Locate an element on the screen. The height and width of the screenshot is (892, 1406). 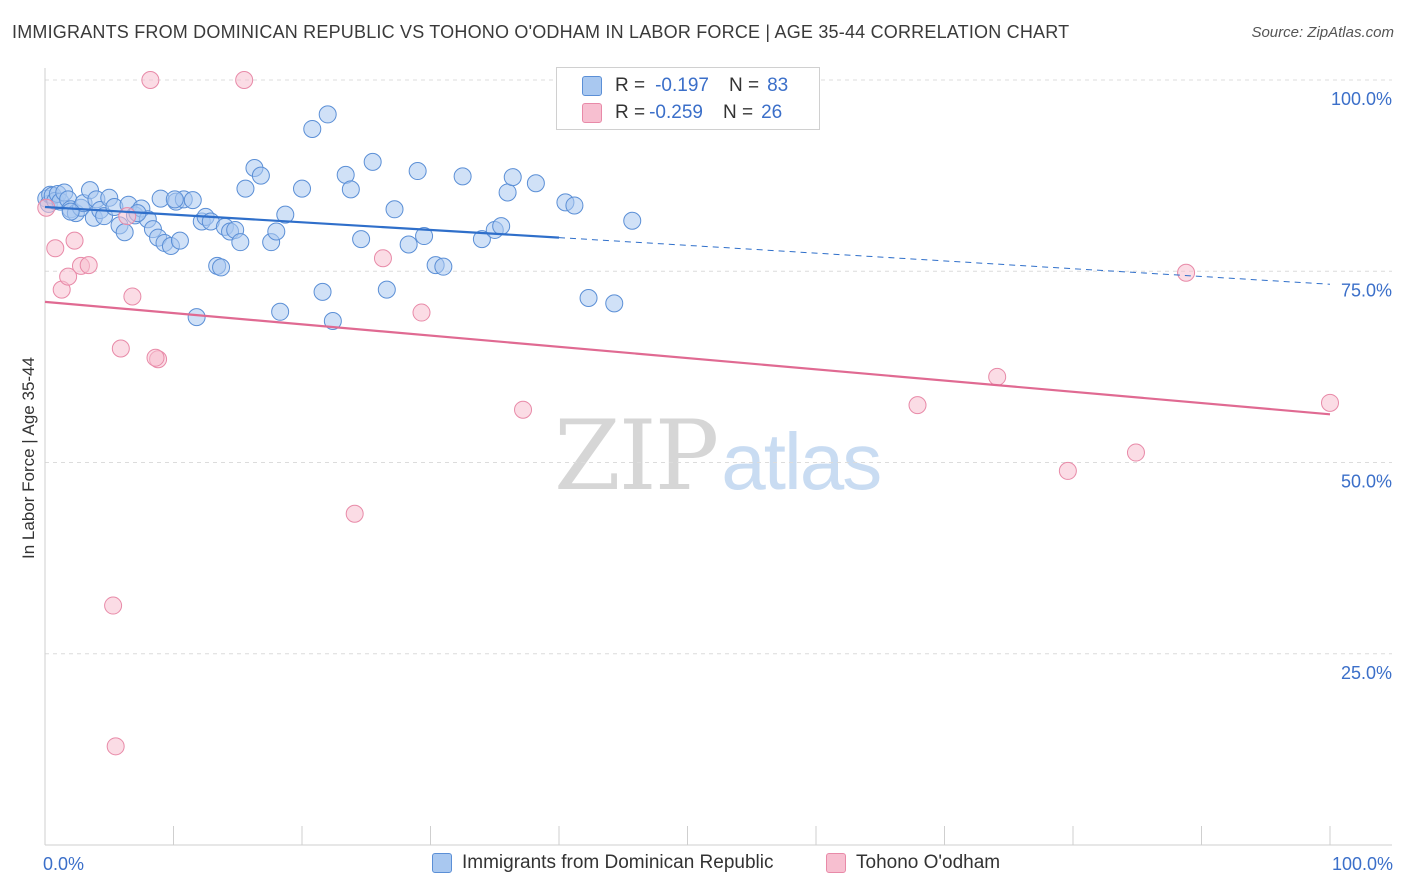
y-tick-label: 50.0% is located at coordinates (1366, 482).